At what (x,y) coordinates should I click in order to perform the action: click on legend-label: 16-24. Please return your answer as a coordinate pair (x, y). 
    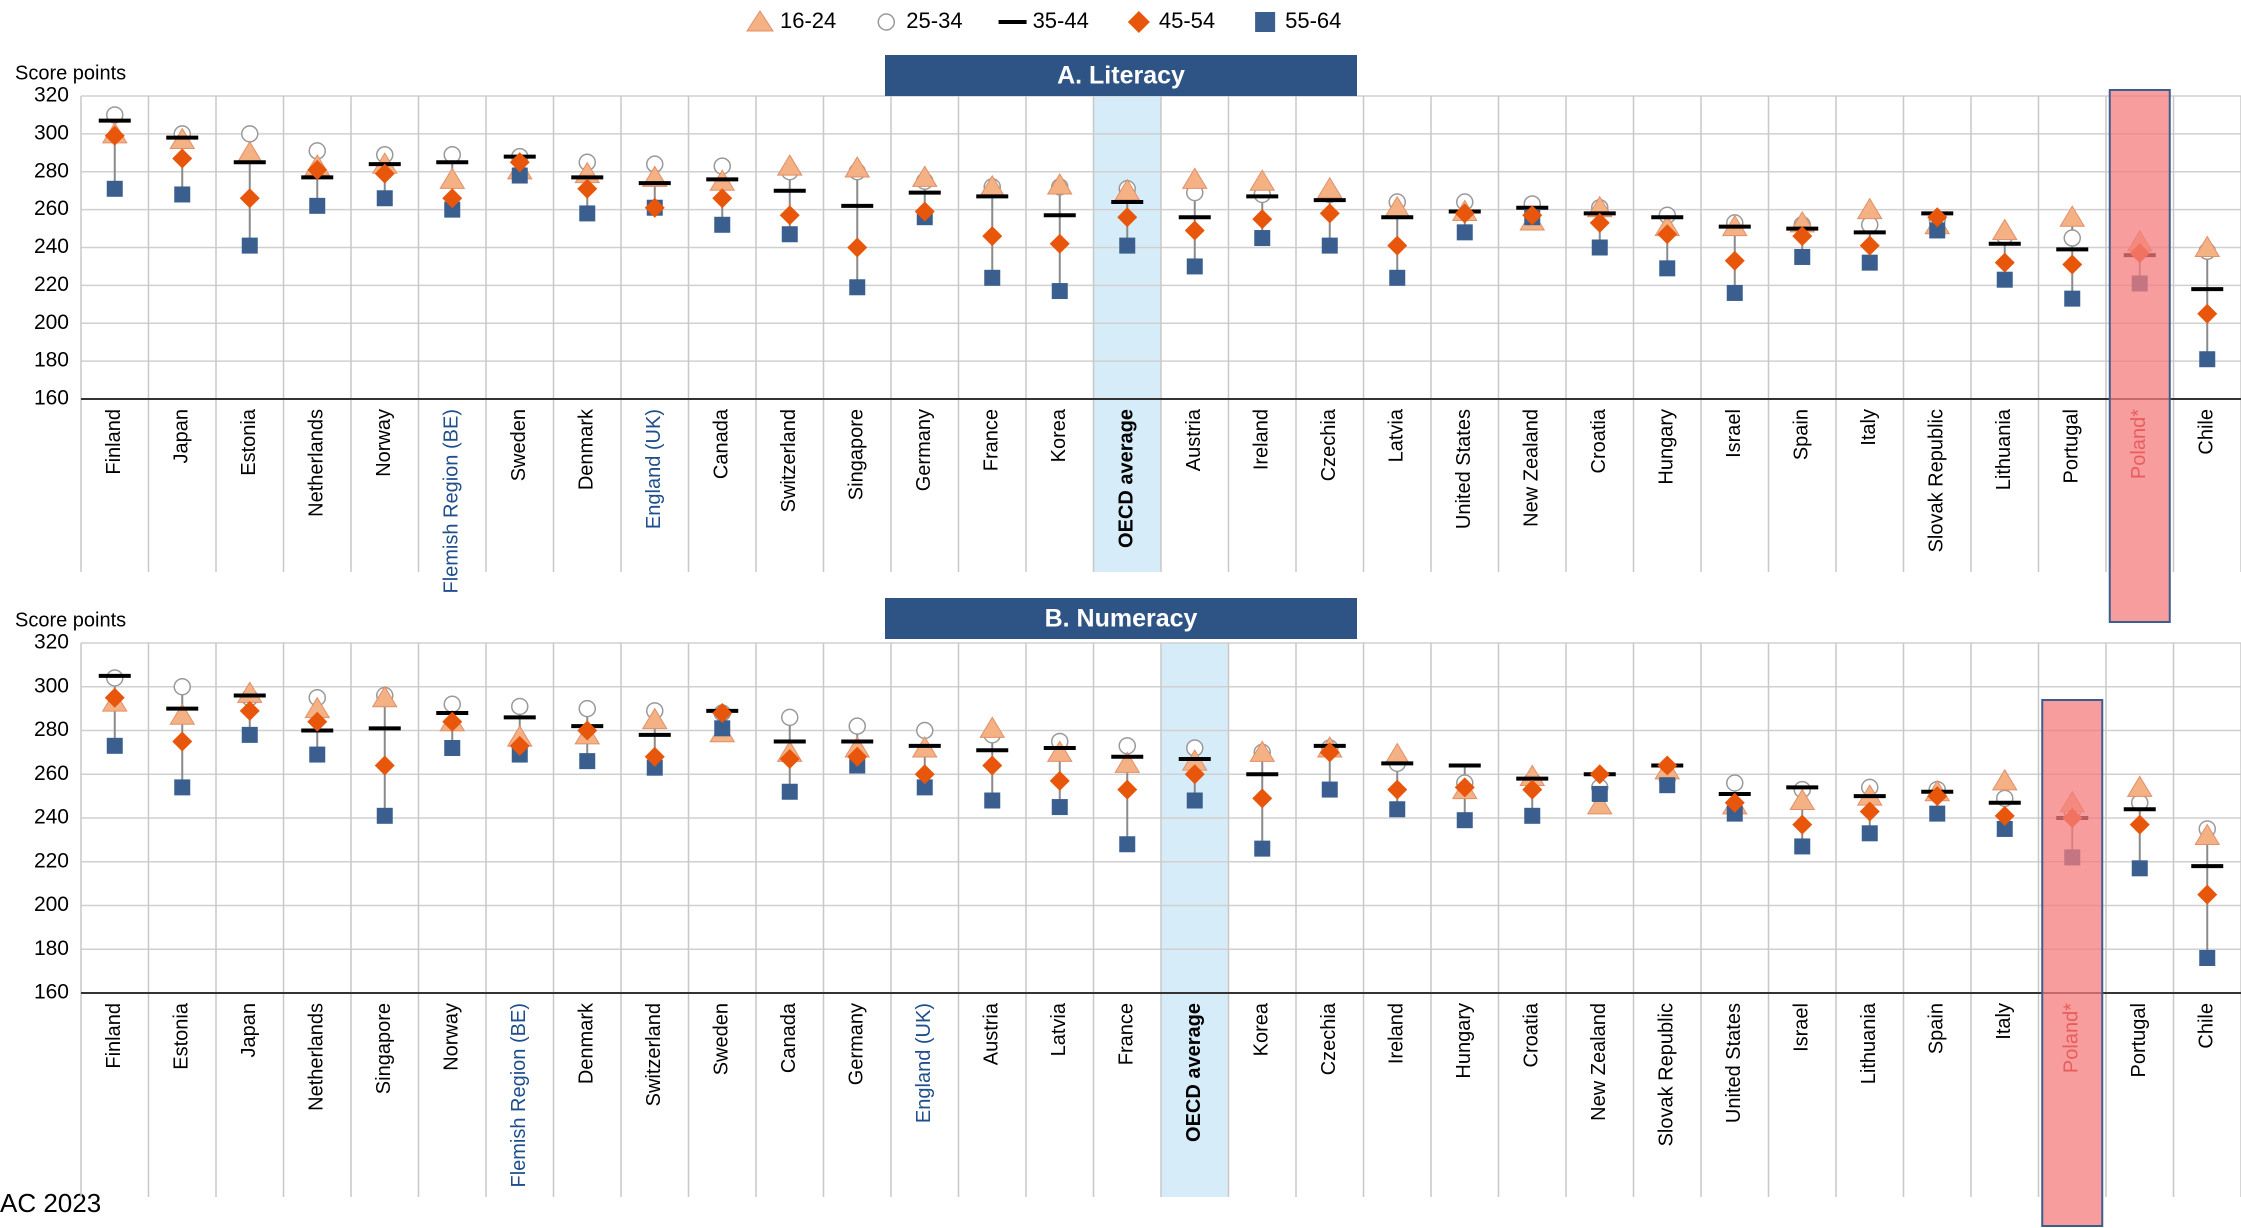
    Looking at the image, I should click on (808, 20).